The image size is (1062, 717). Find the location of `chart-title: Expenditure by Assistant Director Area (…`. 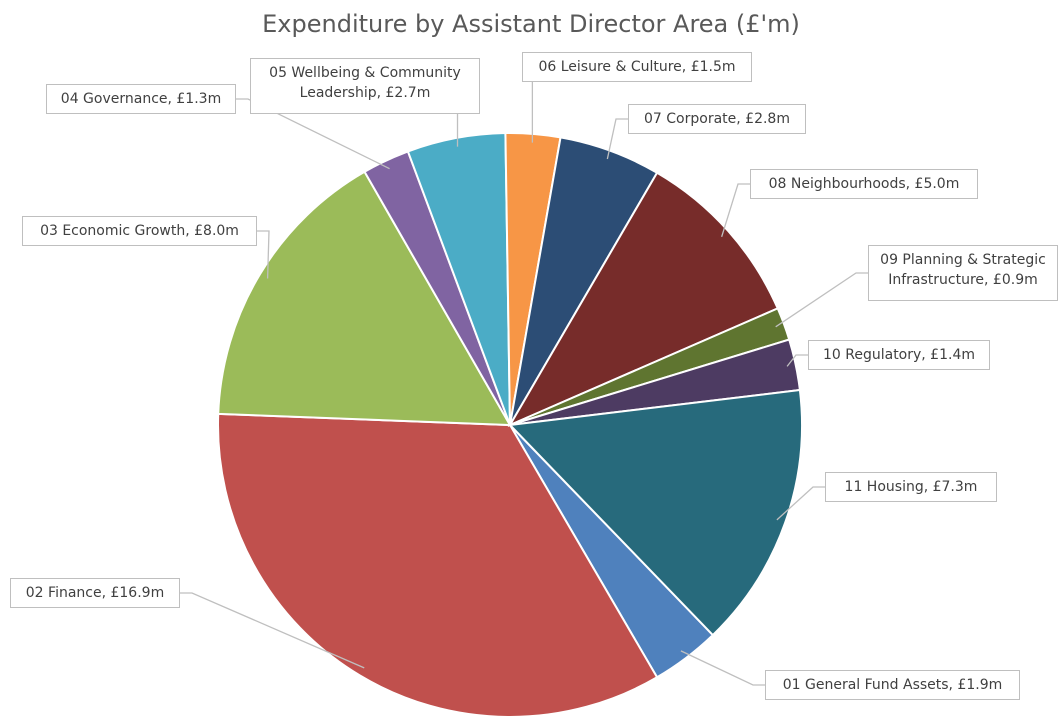

chart-title: Expenditure by Assistant Director Area (… is located at coordinates (531, 24).